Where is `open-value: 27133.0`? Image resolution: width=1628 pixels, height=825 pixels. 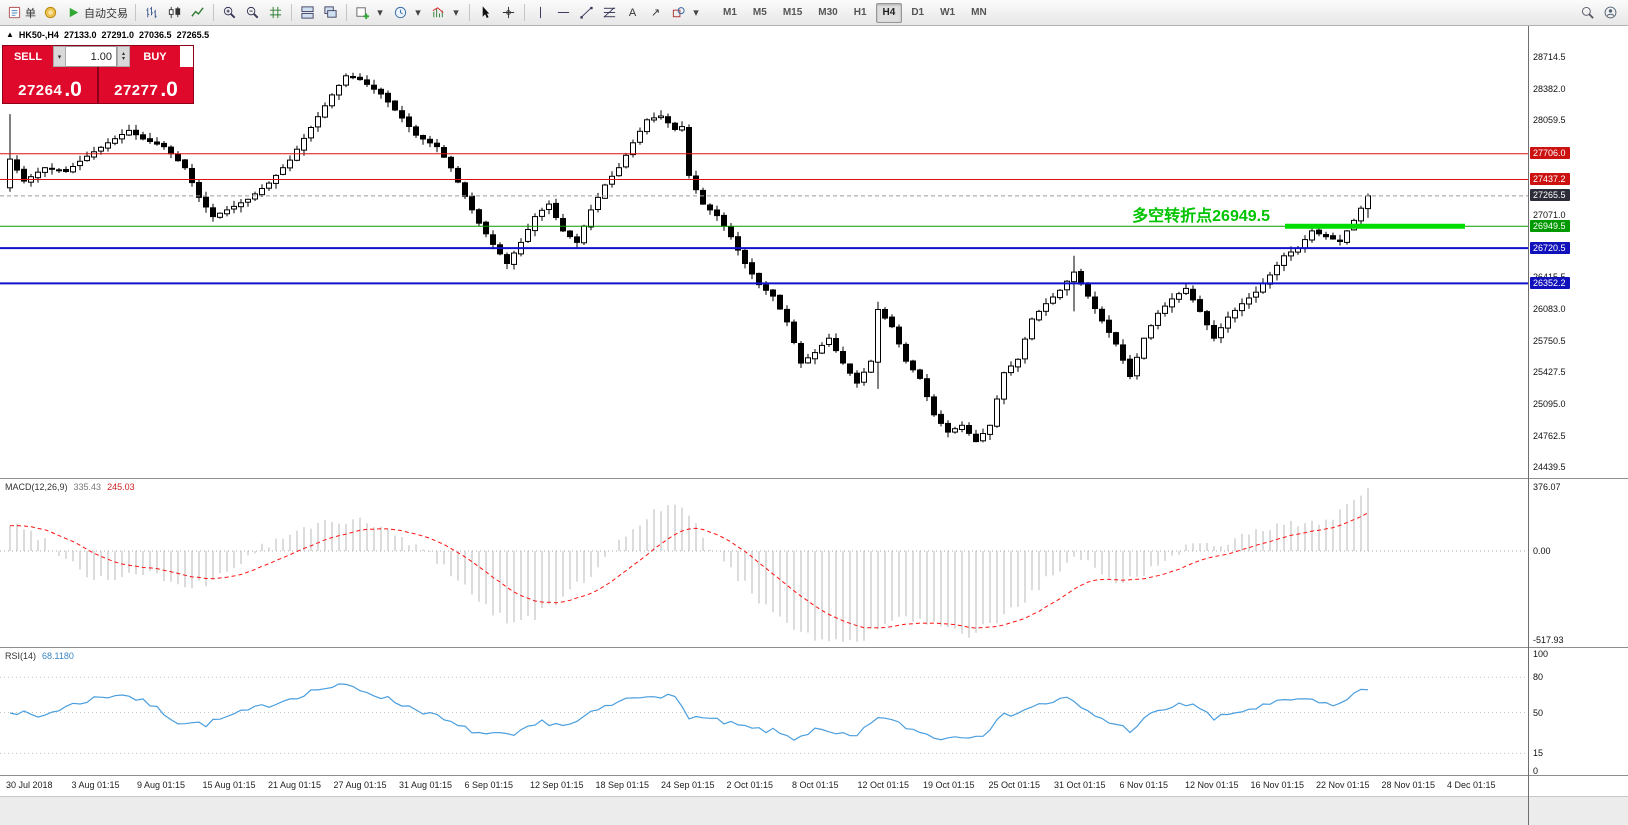 open-value: 27133.0 is located at coordinates (80, 35).